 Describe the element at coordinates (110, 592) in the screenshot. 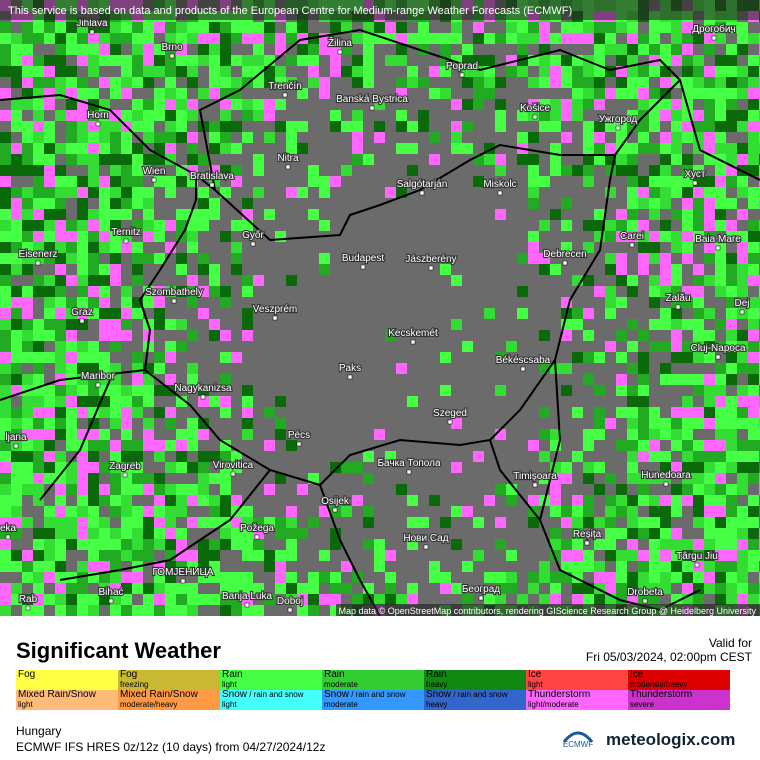

I see `city-label: Bihać` at that location.